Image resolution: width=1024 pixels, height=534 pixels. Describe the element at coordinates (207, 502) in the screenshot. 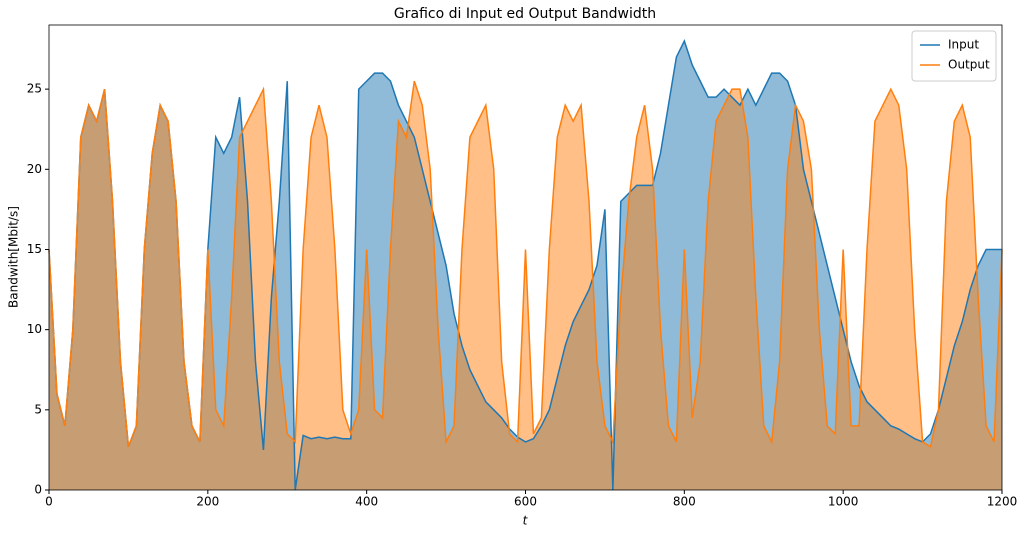

I see `x-tick-label: 200` at that location.